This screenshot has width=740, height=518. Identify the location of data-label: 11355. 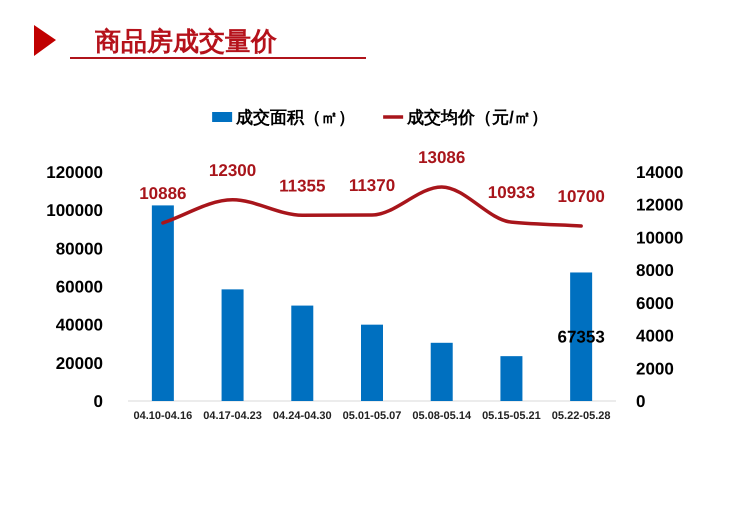
(302, 186).